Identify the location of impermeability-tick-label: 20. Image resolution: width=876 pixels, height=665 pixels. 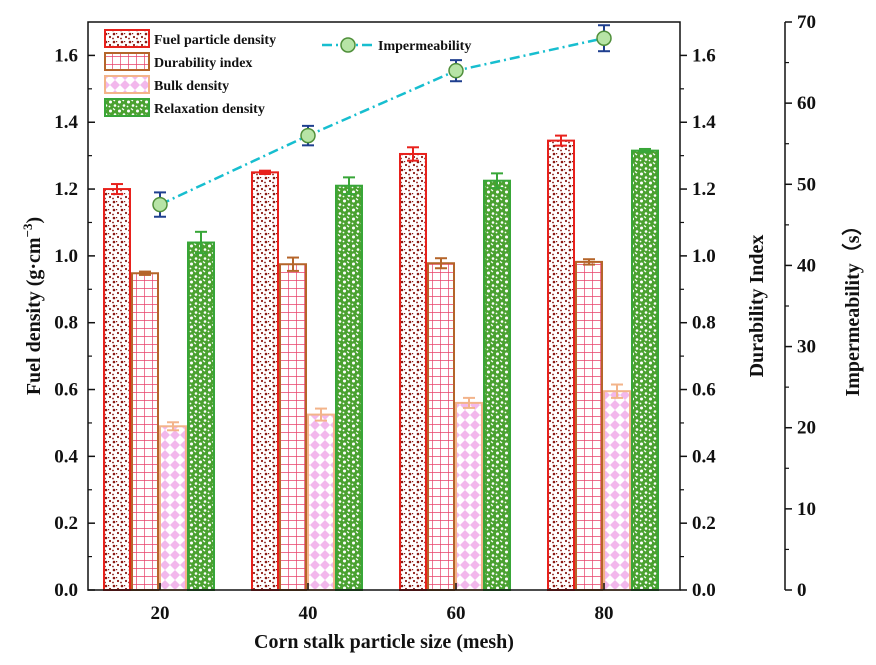
(806, 428).